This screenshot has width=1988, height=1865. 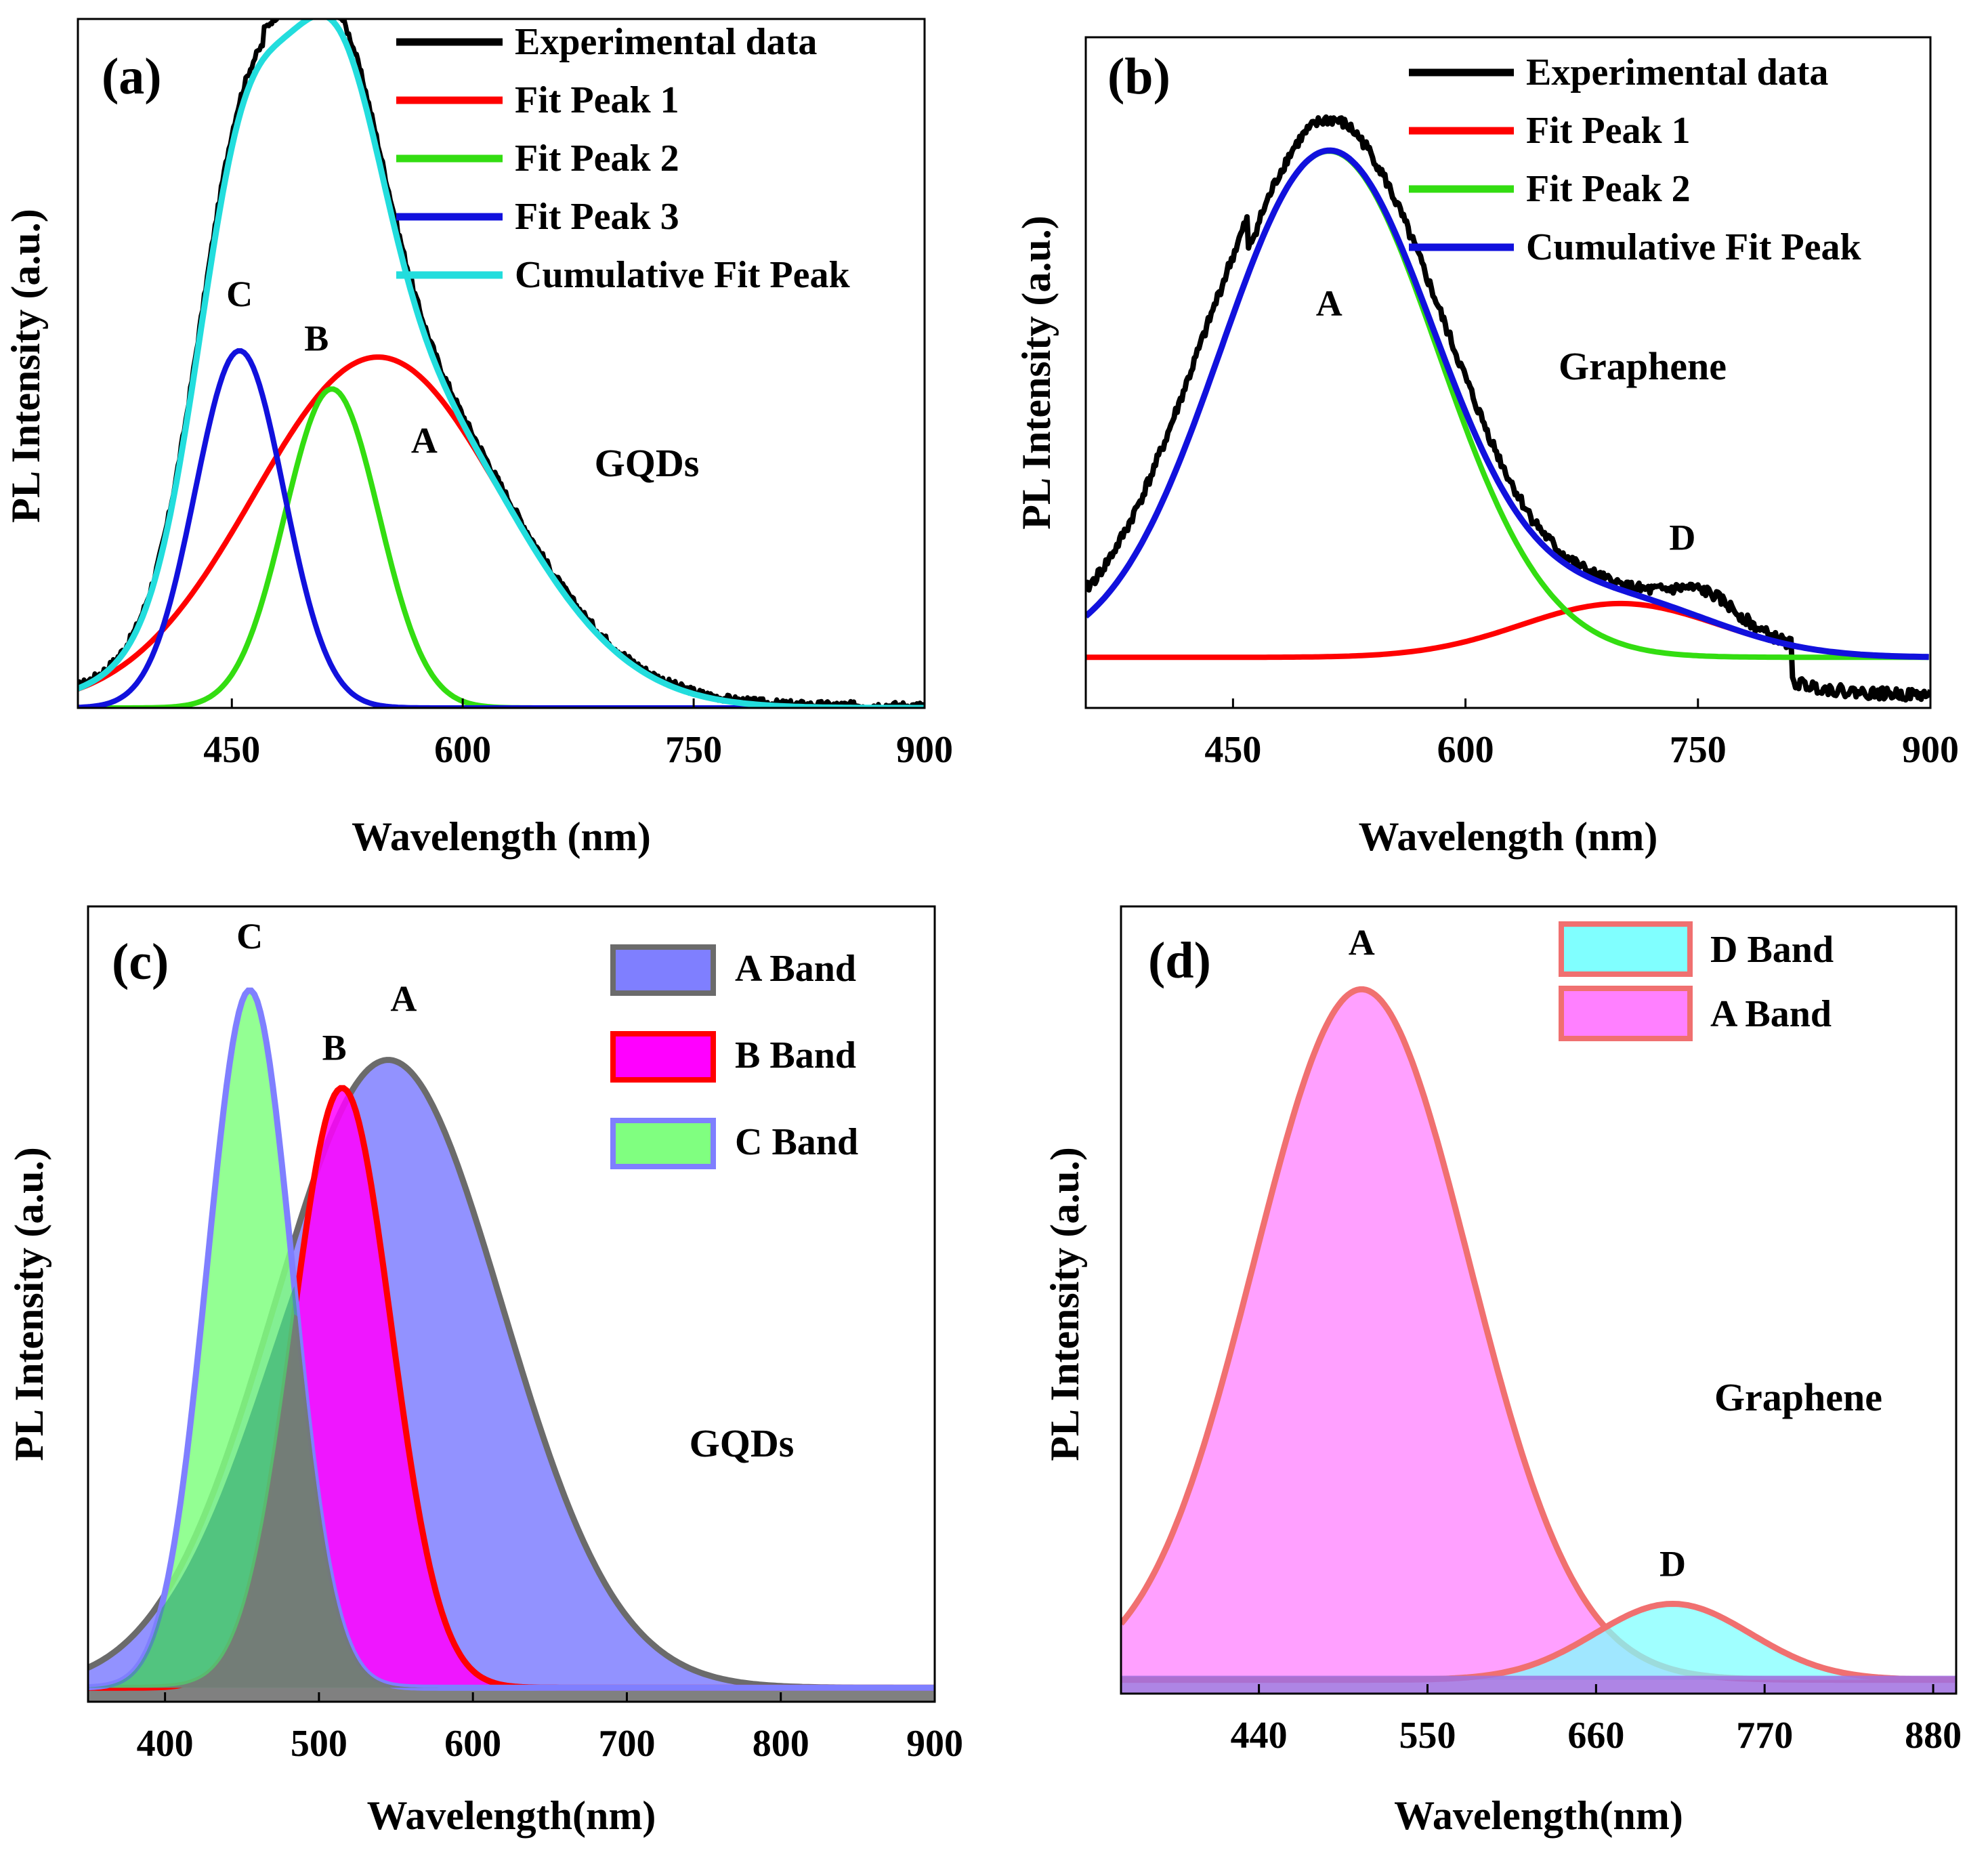 What do you see at coordinates (1427, 1736) in the screenshot?
I see `x-tick-label-d-1: 550` at bounding box center [1427, 1736].